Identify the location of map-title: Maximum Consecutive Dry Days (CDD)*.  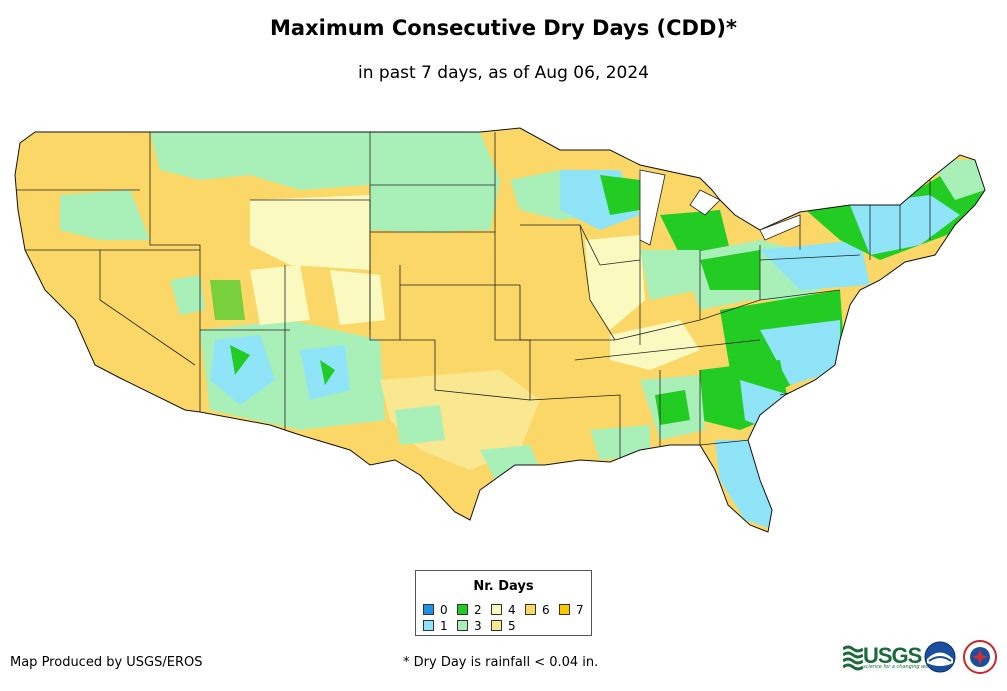
(503, 28).